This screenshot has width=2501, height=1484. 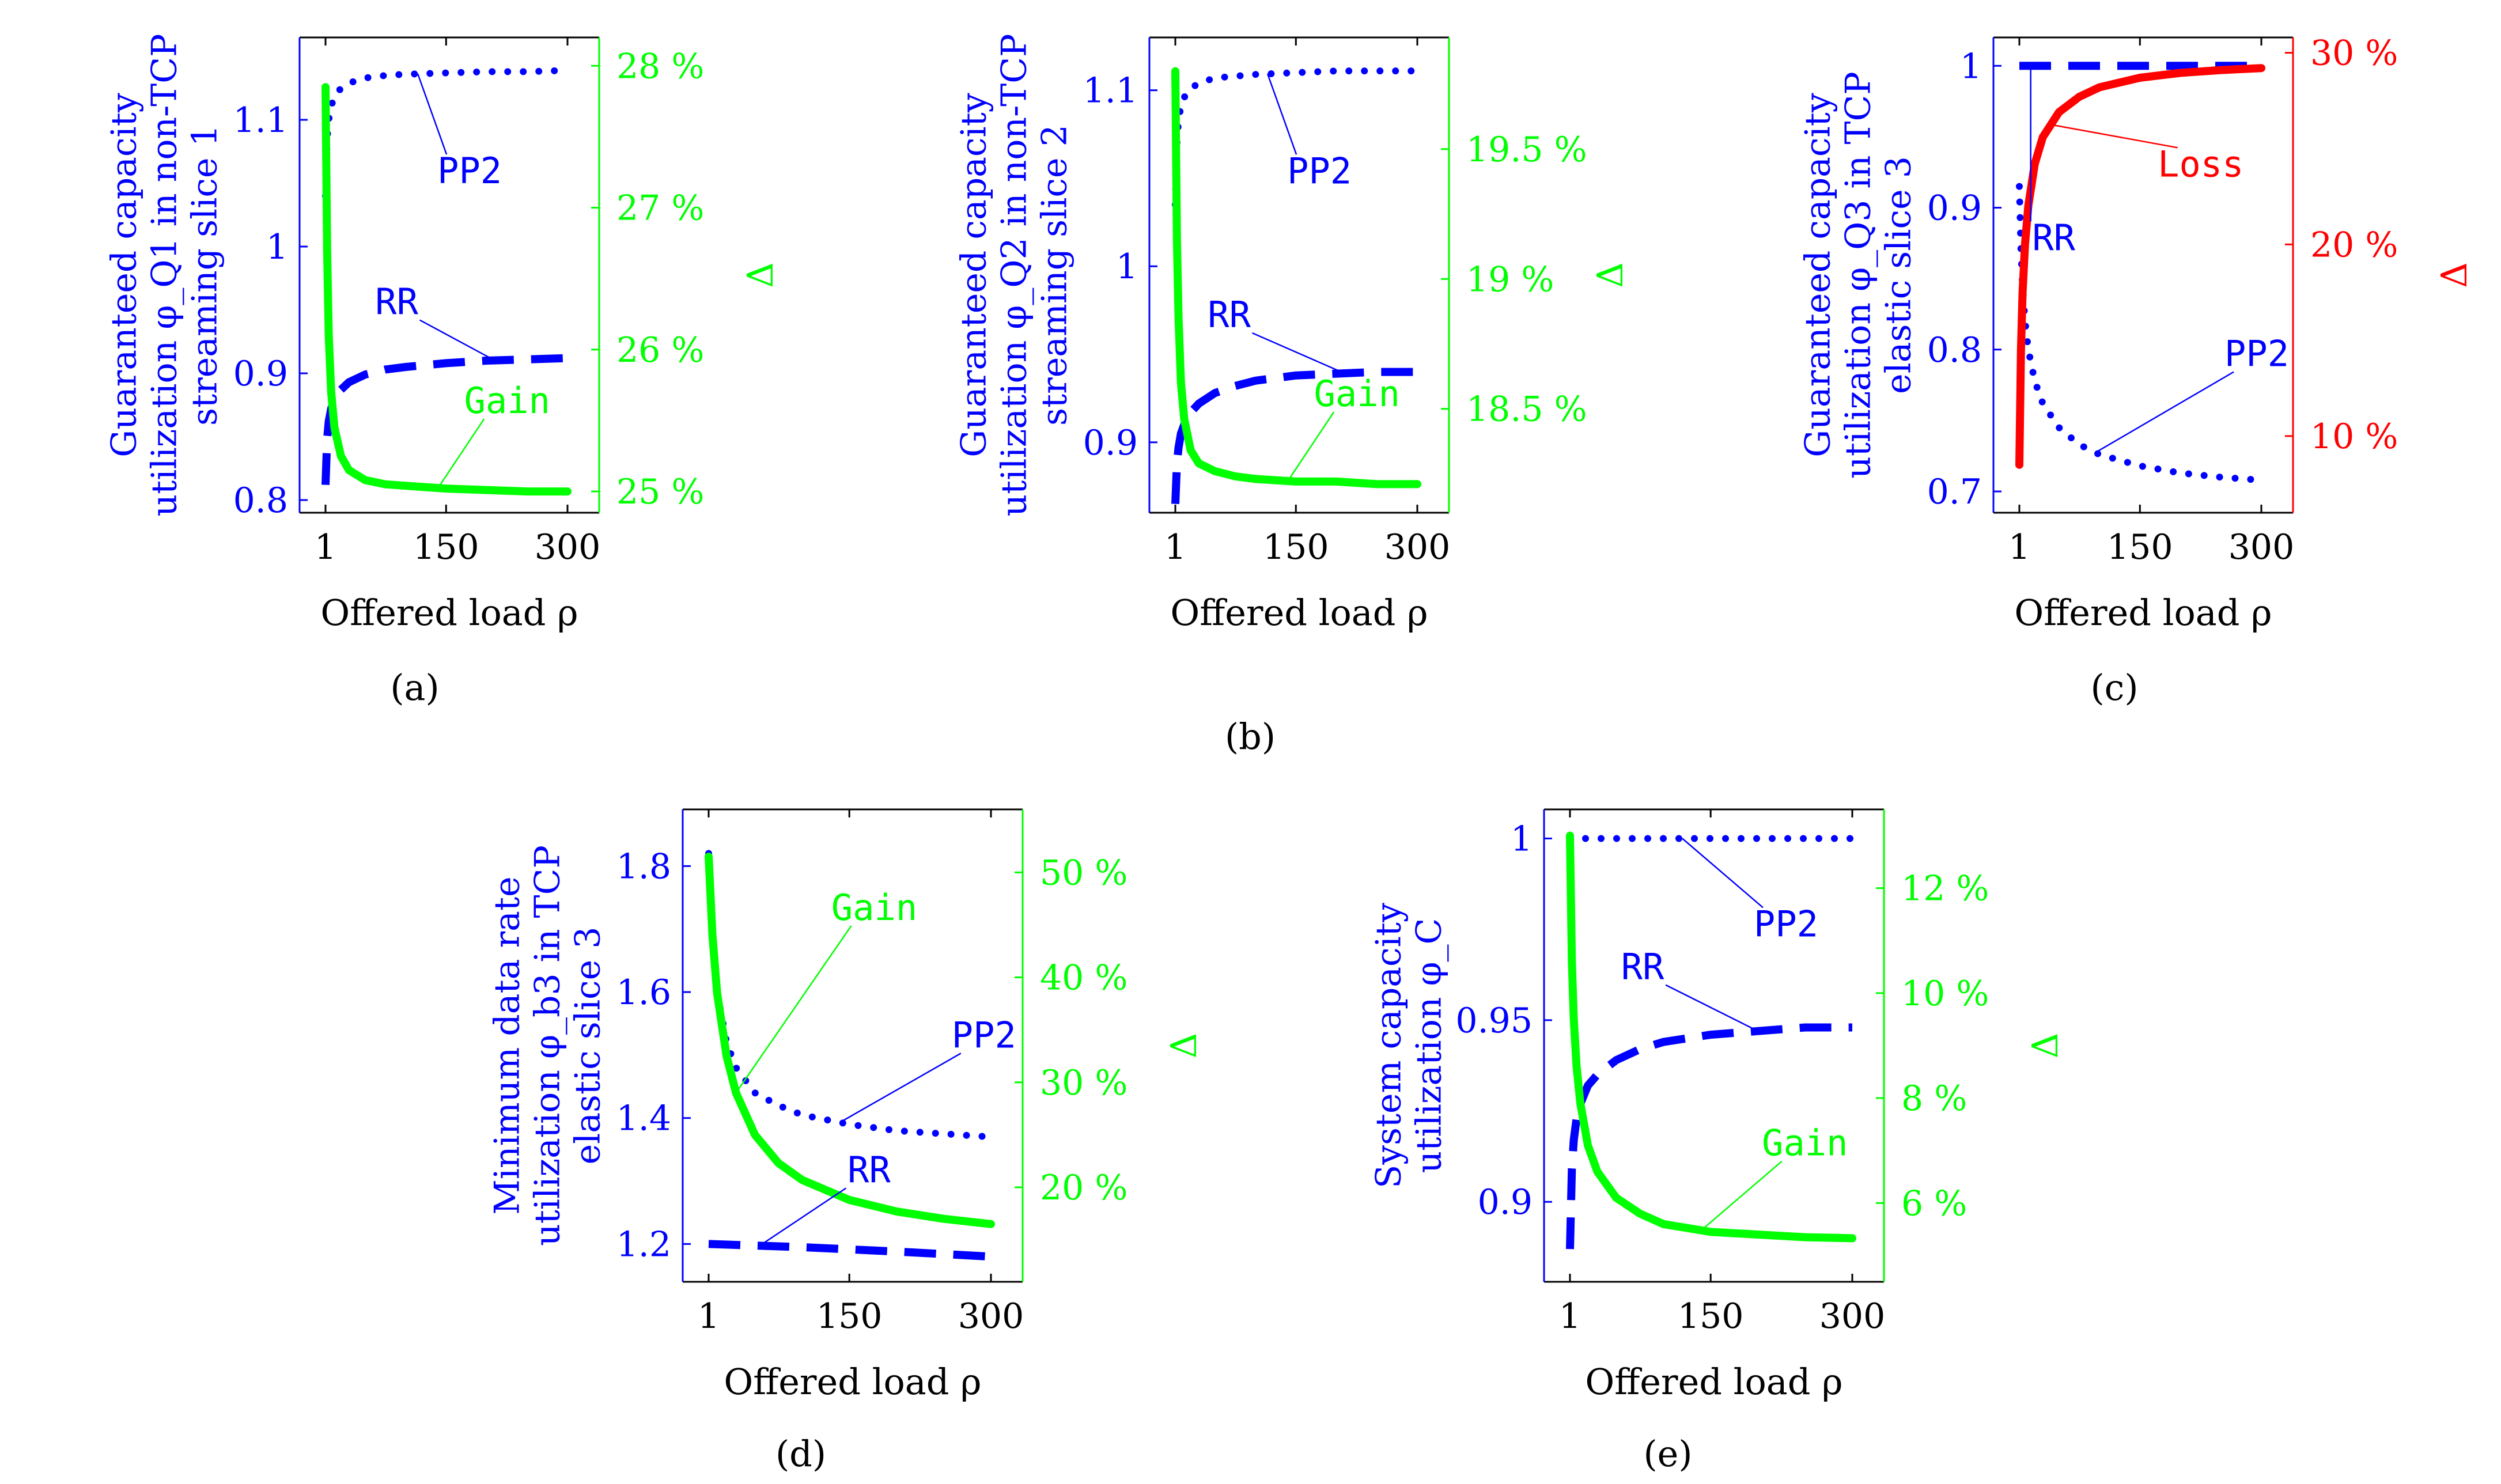 I want to click on y-tick-label: 1.6, so click(x=644, y=992).